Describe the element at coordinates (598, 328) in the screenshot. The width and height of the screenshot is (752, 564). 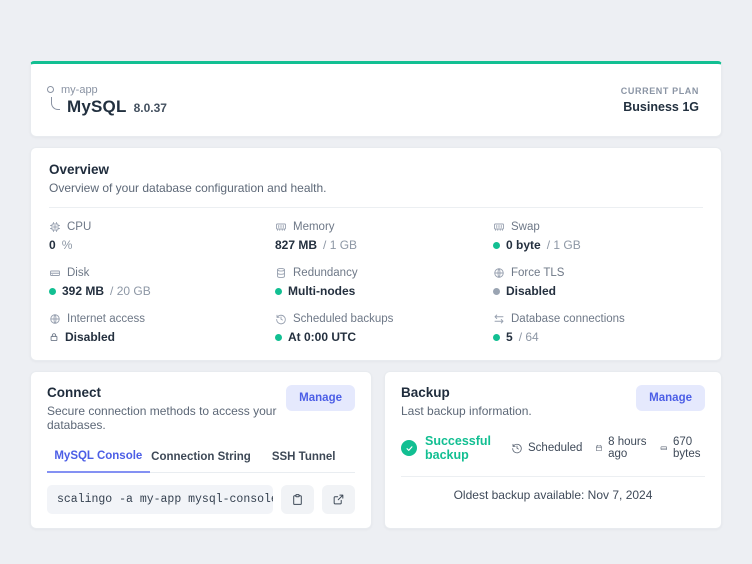
I see `stat-database-connections: Database connections 5 / 64` at that location.